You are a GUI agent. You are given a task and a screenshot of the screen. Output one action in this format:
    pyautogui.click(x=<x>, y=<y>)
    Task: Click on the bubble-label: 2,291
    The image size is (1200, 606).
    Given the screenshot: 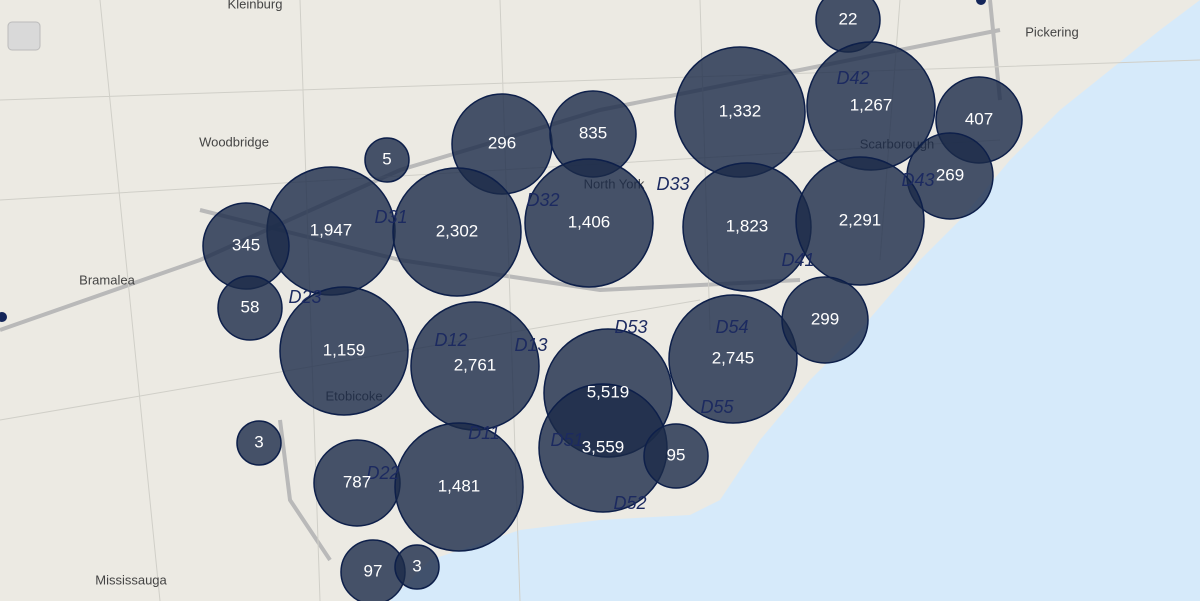 What is the action you would take?
    pyautogui.click(x=860, y=219)
    